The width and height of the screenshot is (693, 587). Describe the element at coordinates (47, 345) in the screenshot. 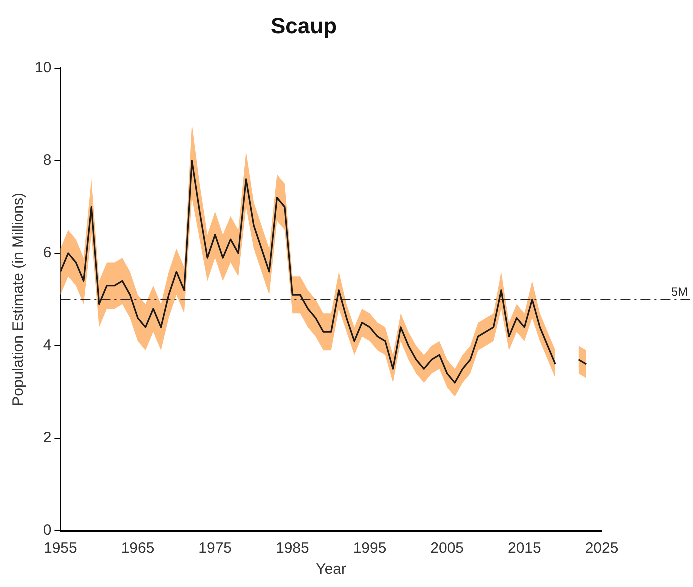

I see `y-tick-label: 4` at that location.